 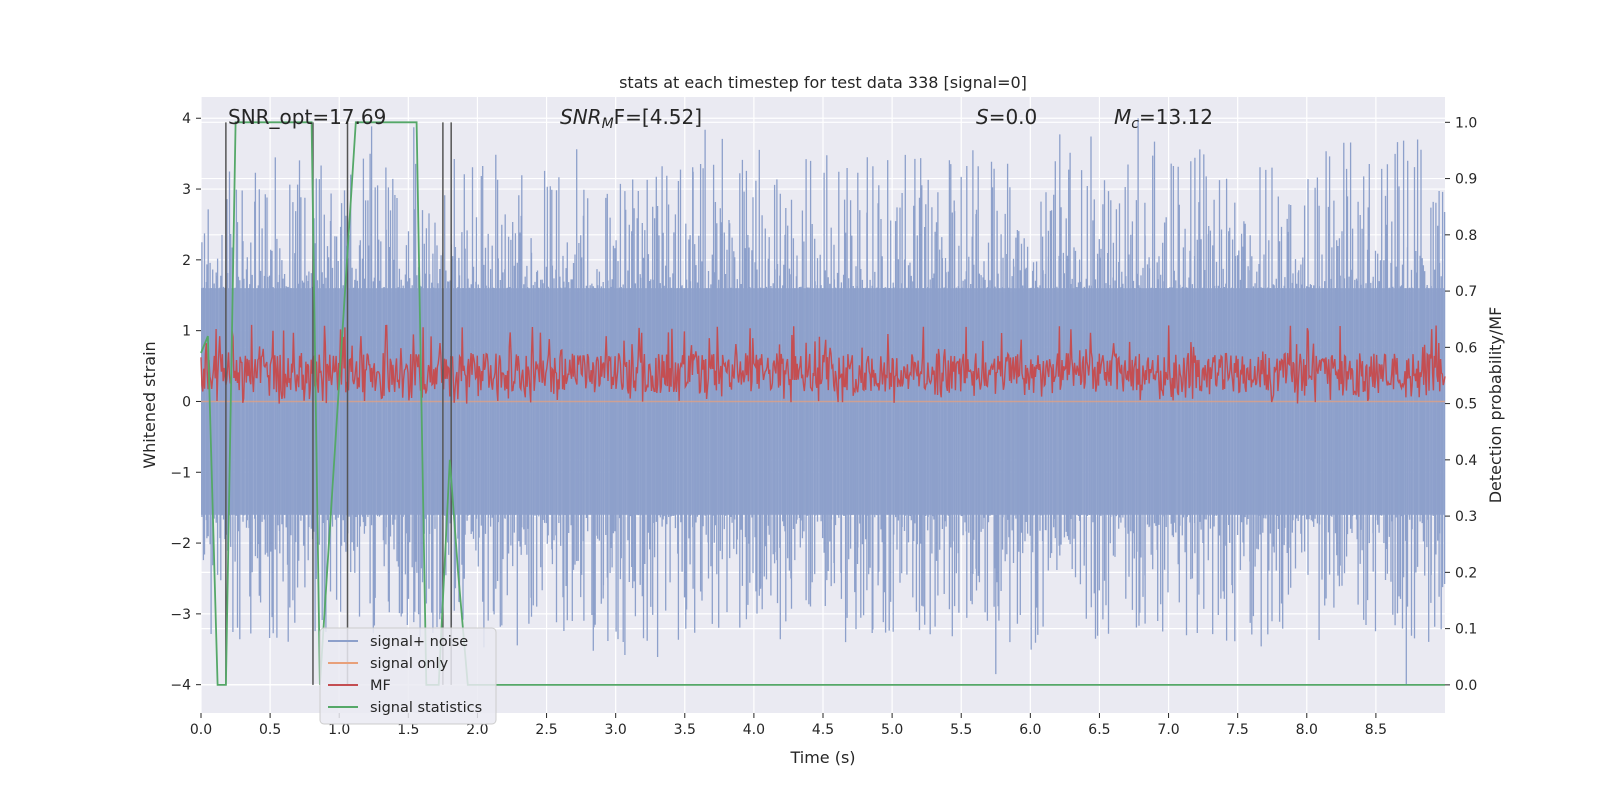 What do you see at coordinates (1135, 124) in the screenshot?
I see `annotation-mc-sub: c` at bounding box center [1135, 124].